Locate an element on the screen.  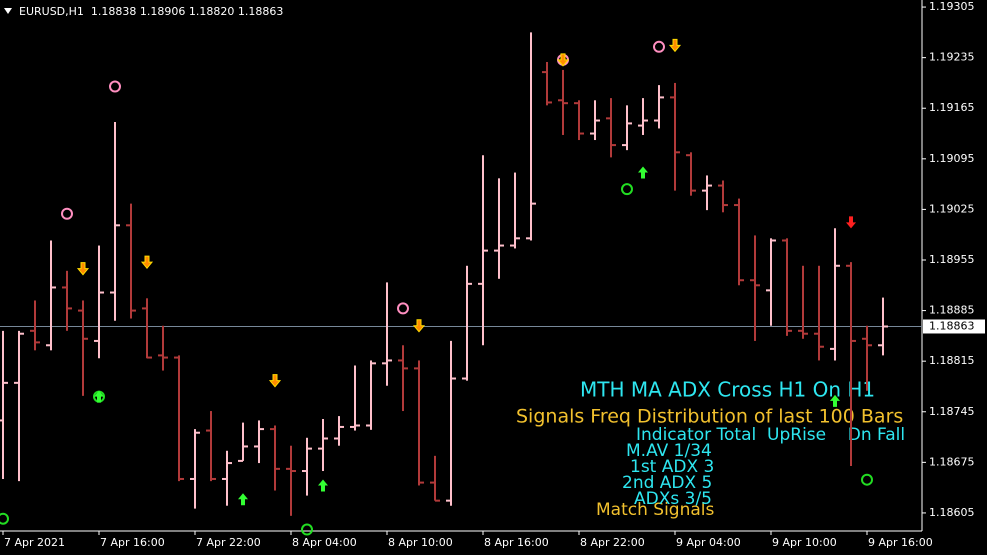
y-tick-label: 1.19165 is located at coordinates (952, 107).